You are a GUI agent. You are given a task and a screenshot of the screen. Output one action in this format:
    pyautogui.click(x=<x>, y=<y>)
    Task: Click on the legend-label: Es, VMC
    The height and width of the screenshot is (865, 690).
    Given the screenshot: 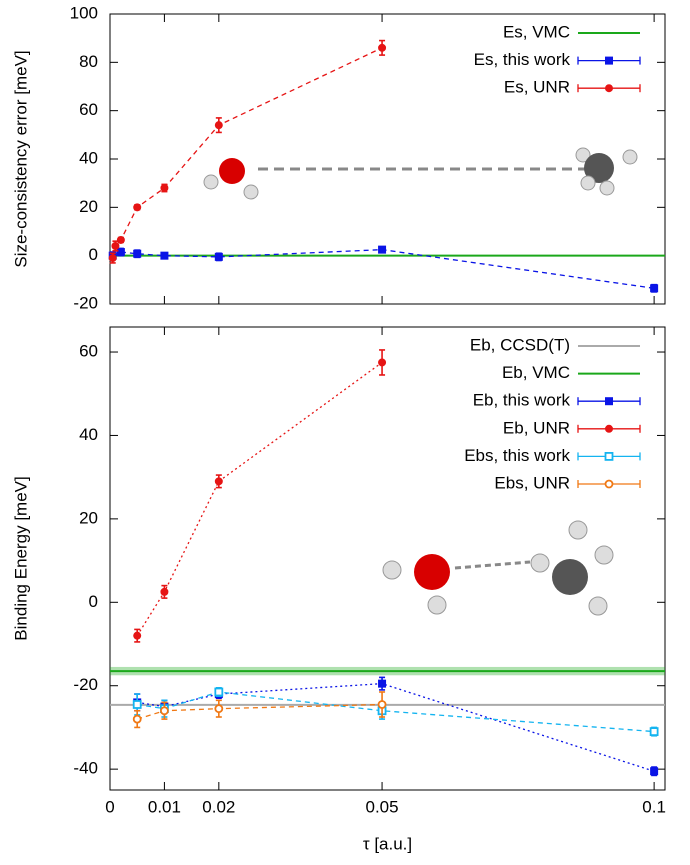 What is the action you would take?
    pyautogui.click(x=536, y=31)
    